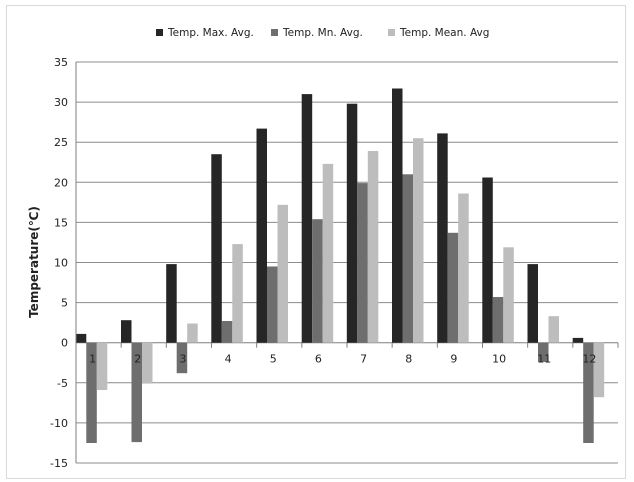 Image resolution: width=634 pixels, height=482 pixels. I want to click on y-tick-label: 15, so click(61, 222).